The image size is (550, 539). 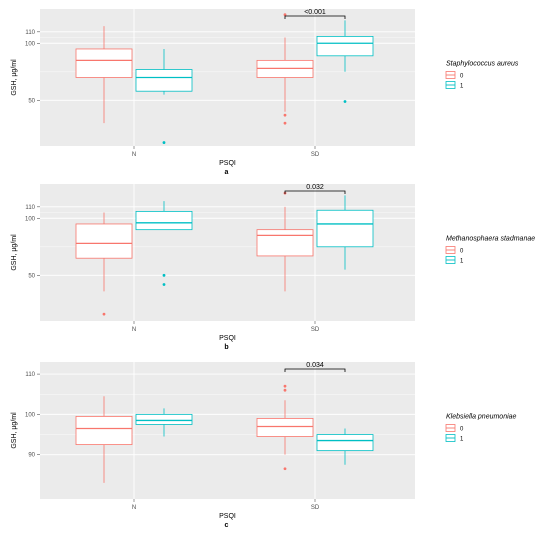 I want to click on panel-letter: a, so click(x=227, y=172).